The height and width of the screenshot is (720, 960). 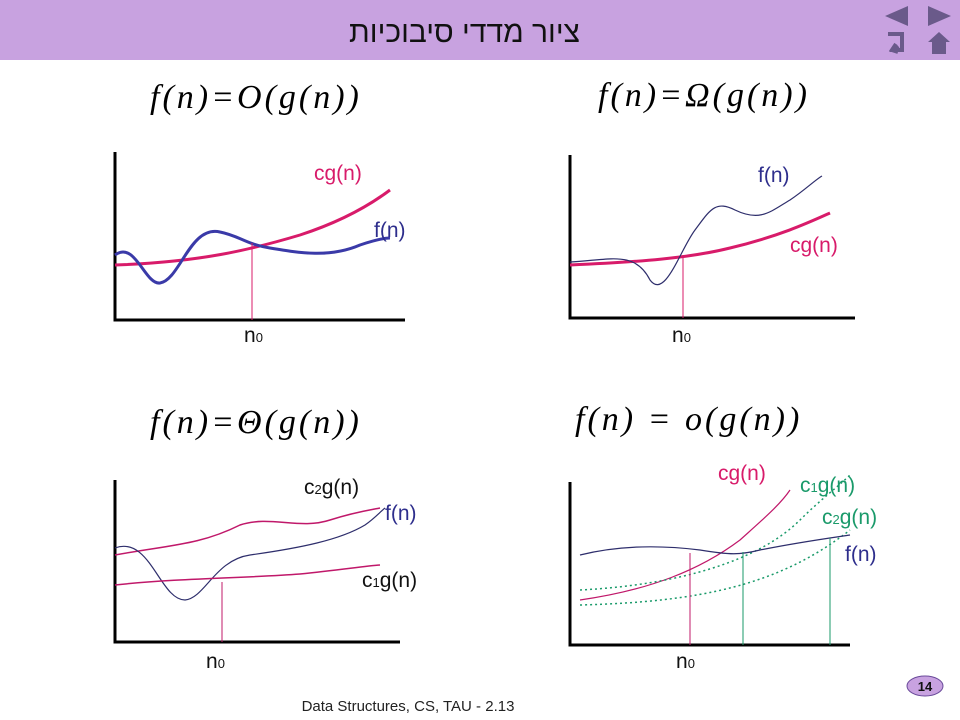 I want to click on header-band, so click(x=480, y=30).